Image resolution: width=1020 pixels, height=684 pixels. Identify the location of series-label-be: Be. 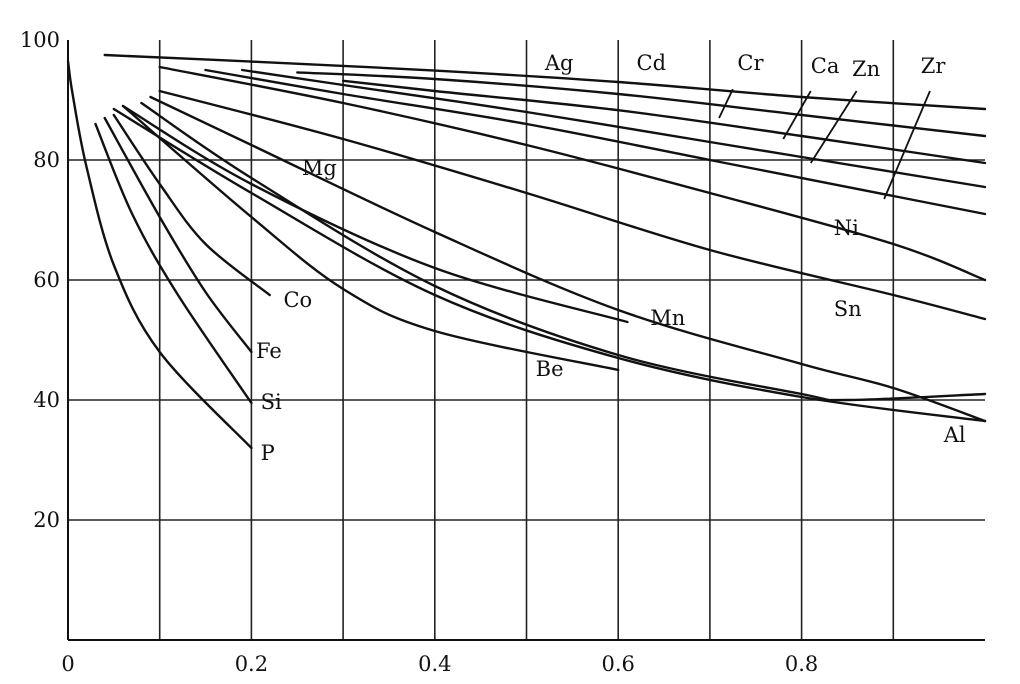
(550, 369).